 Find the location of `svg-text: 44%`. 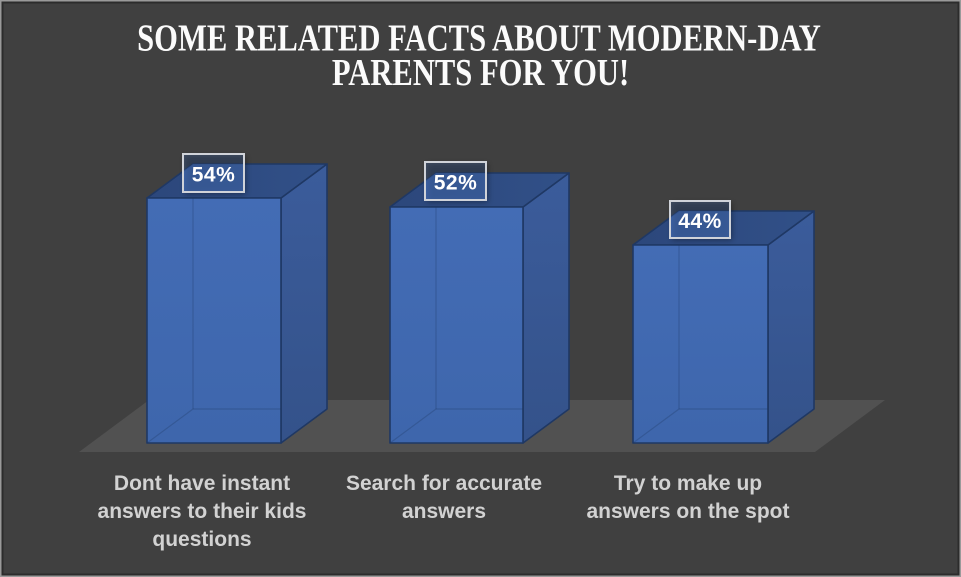

svg-text: 44% is located at coordinates (700, 221).